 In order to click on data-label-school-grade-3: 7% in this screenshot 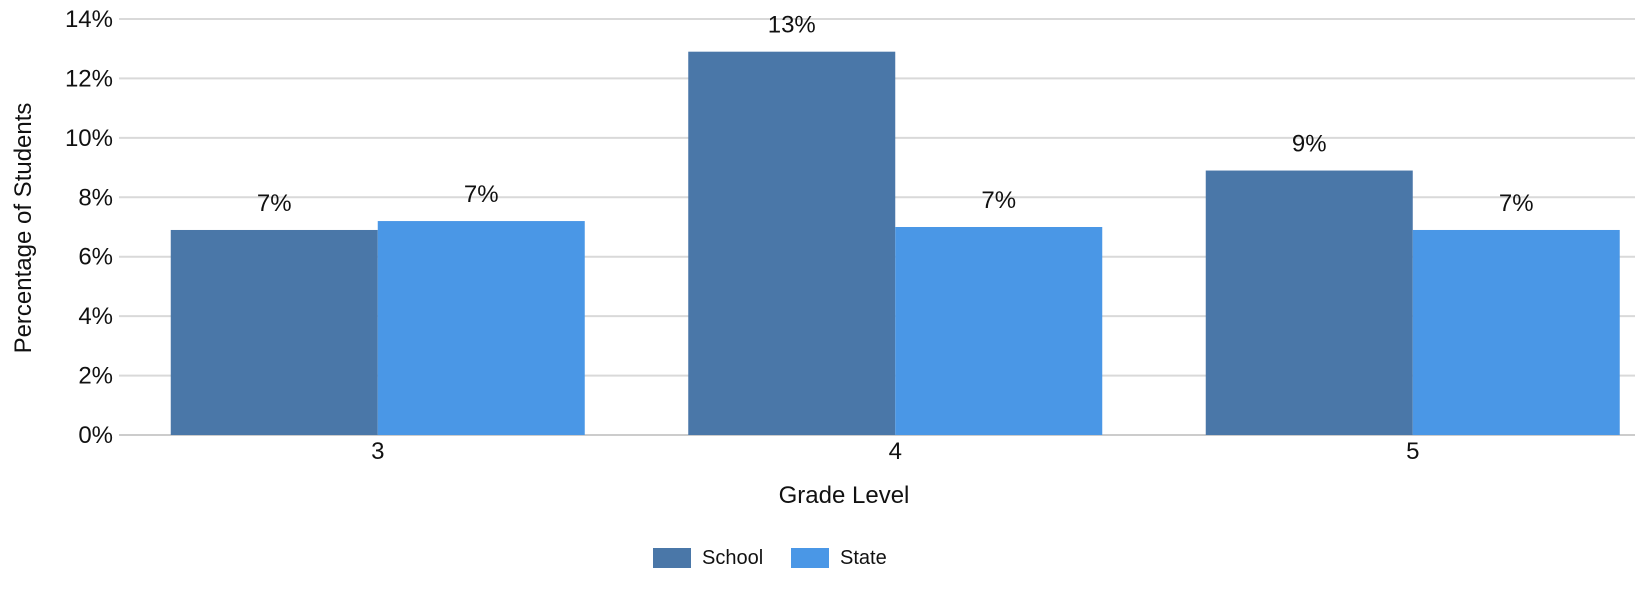, I will do `click(274, 203)`.